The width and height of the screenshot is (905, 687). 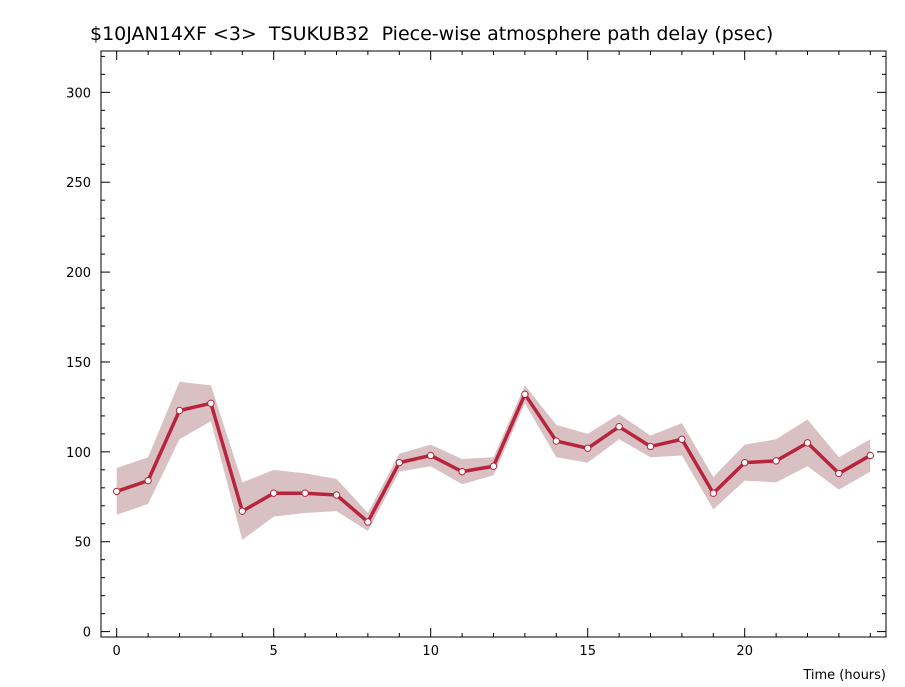 What do you see at coordinates (78, 363) in the screenshot?
I see `y-tick-label: 150` at bounding box center [78, 363].